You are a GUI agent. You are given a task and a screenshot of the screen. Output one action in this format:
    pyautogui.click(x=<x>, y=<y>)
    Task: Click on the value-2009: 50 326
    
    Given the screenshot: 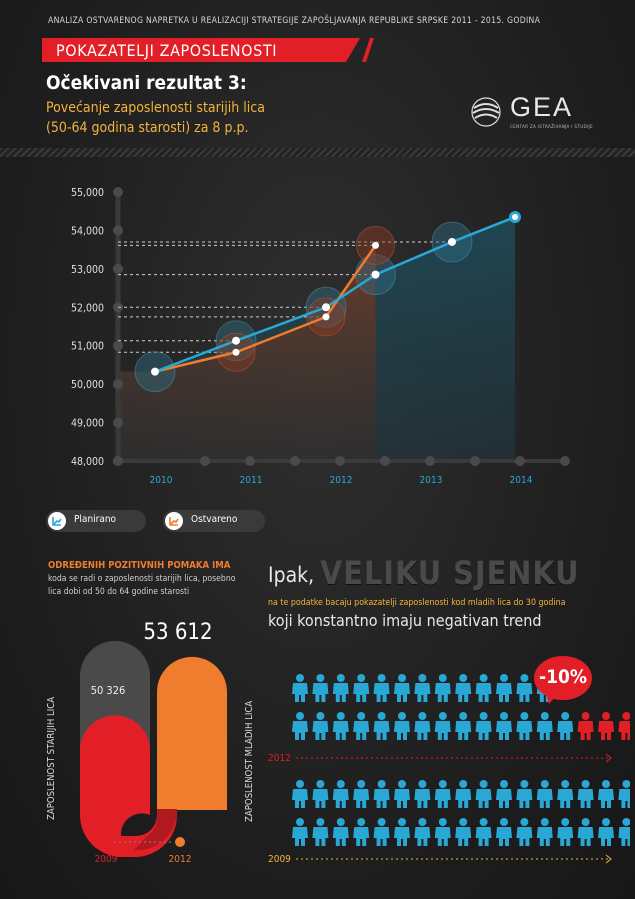 What is the action you would take?
    pyautogui.click(x=108, y=690)
    